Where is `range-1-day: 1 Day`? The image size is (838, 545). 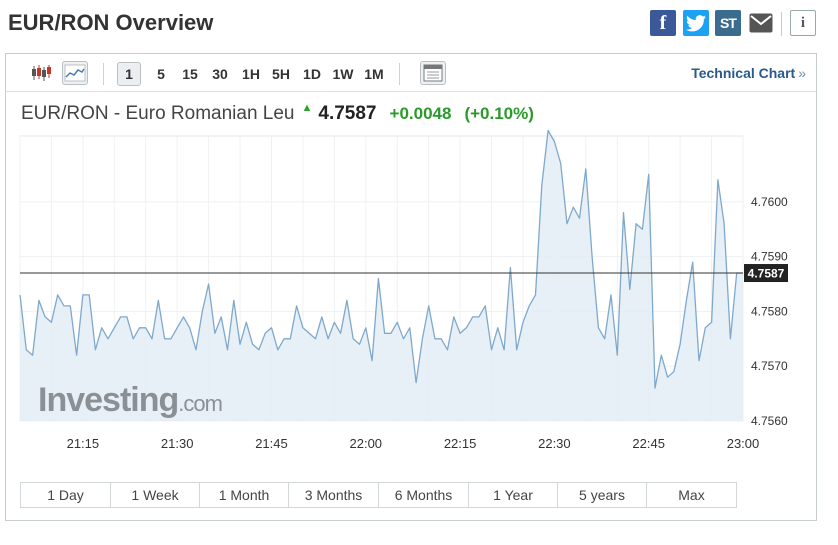 range-1-day: 1 Day is located at coordinates (66, 495).